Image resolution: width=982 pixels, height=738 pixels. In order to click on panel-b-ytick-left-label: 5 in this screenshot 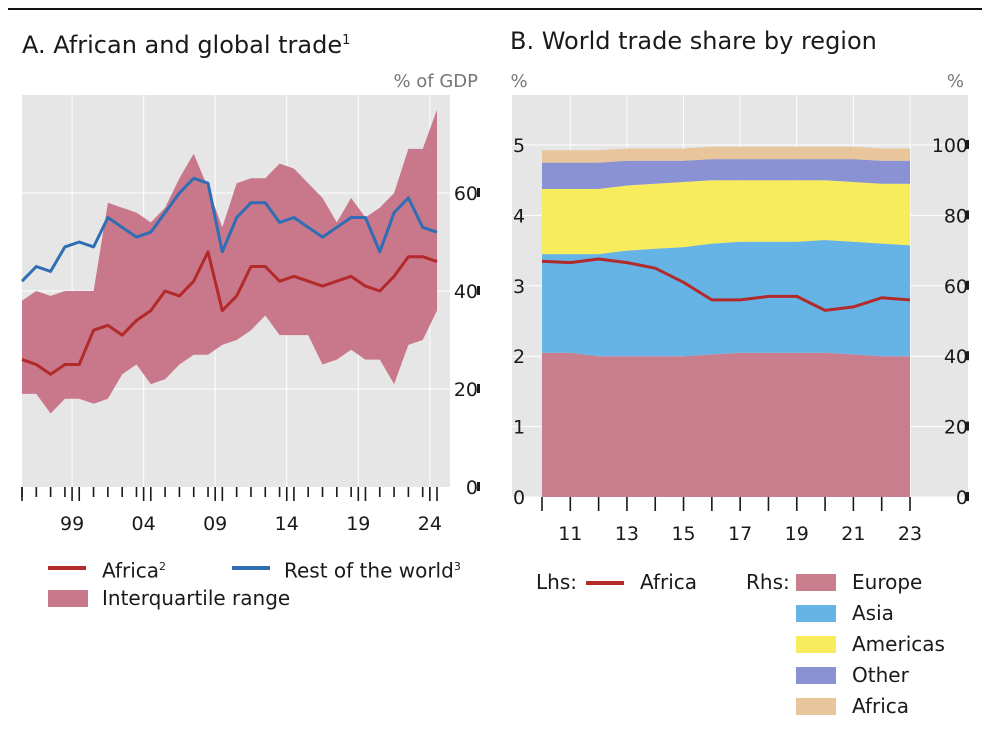, I will do `click(519, 146)`.